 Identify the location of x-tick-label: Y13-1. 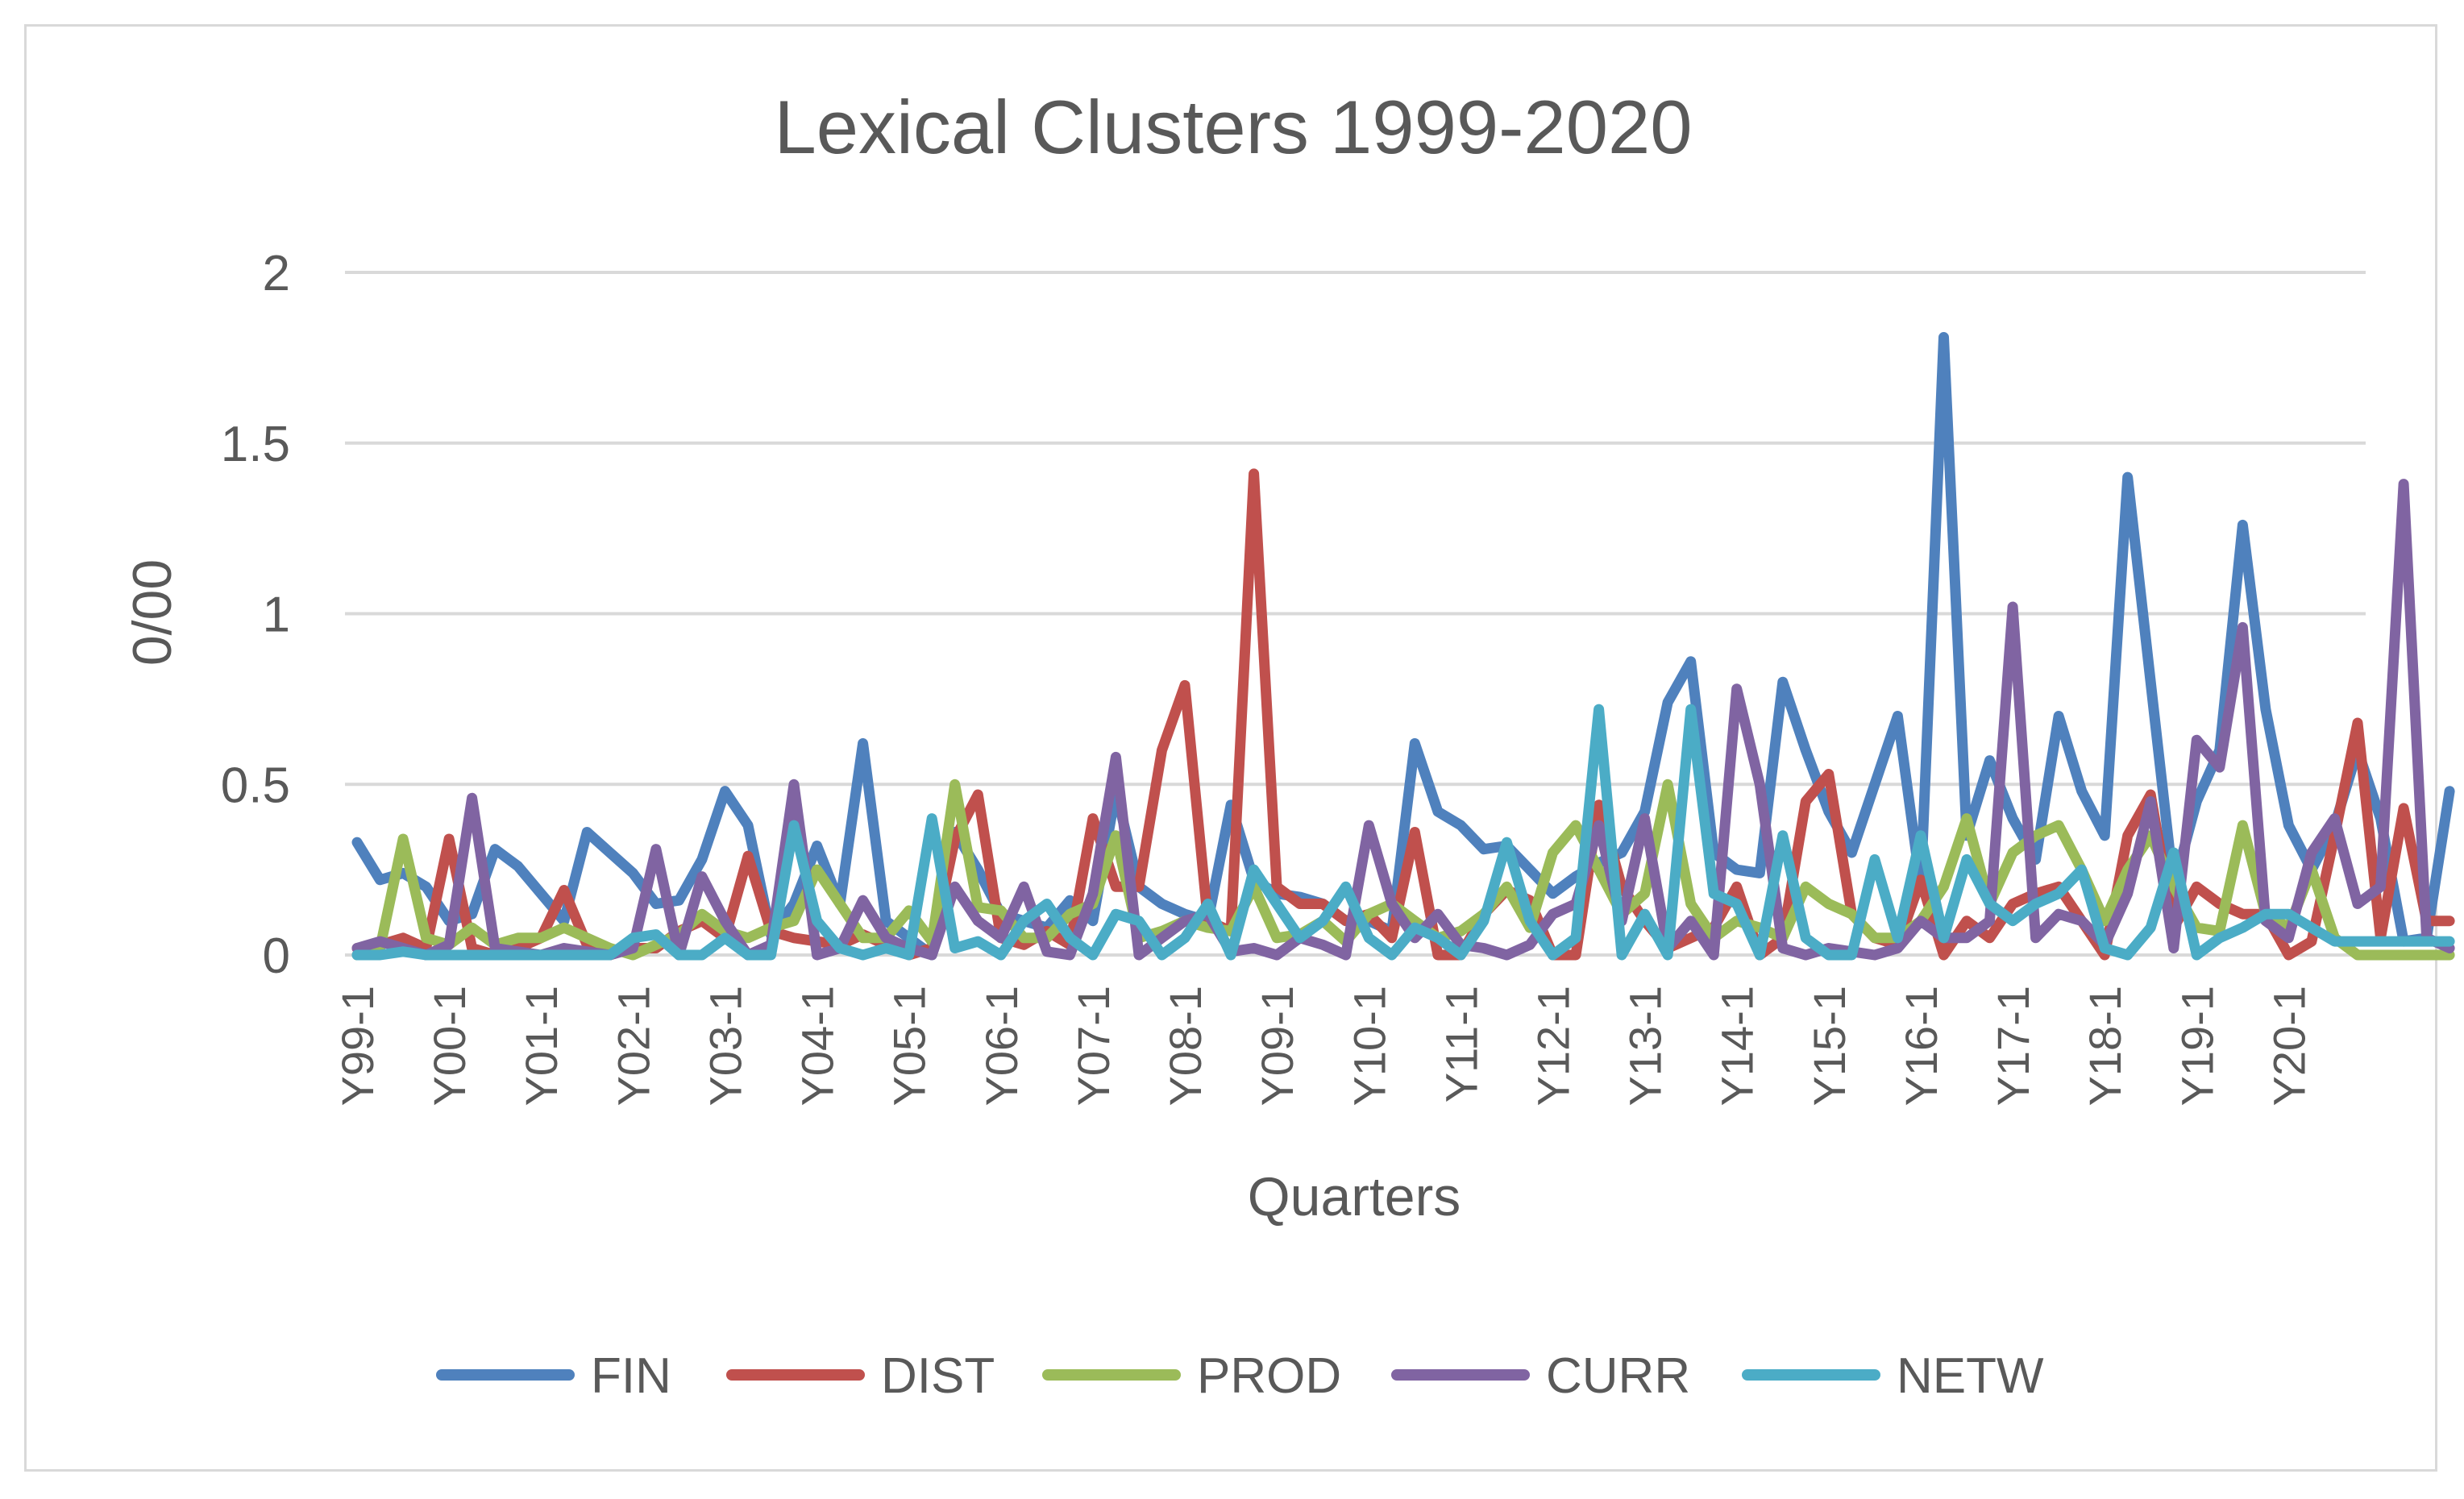
(1645, 1046).